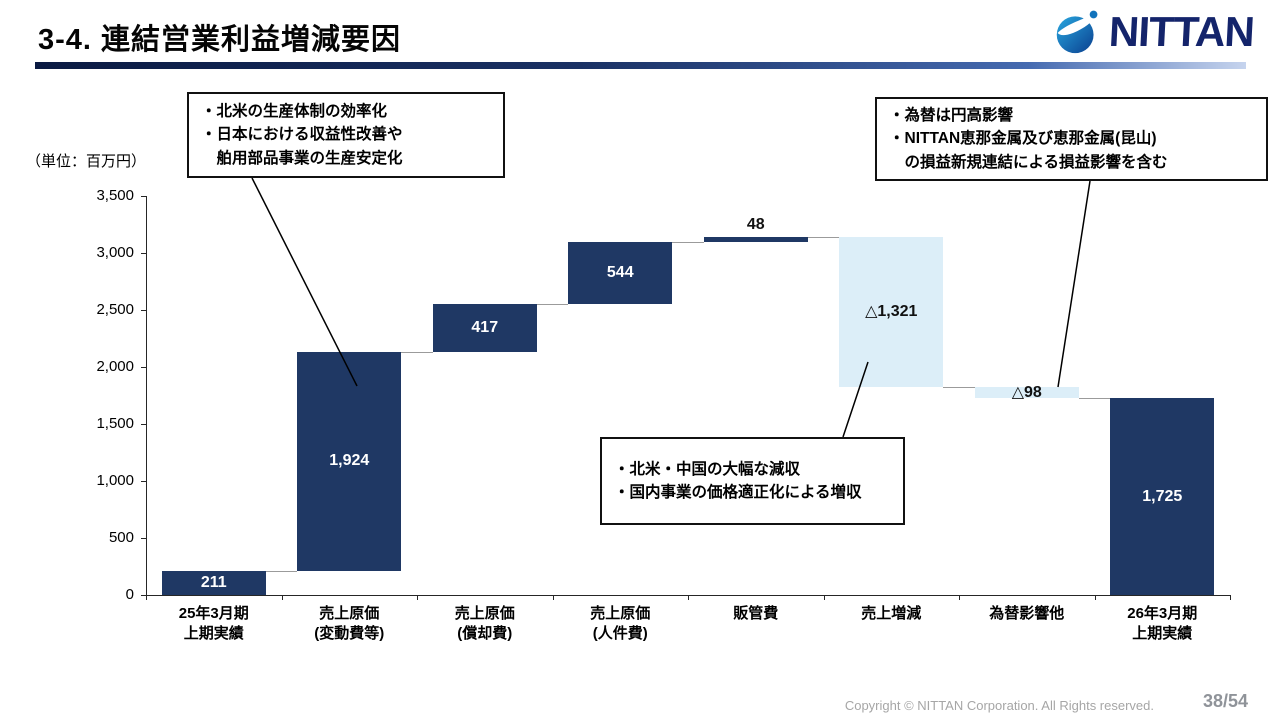  Describe the element at coordinates (213, 613) in the screenshot. I see `category-label-line: 25年3月期` at that location.